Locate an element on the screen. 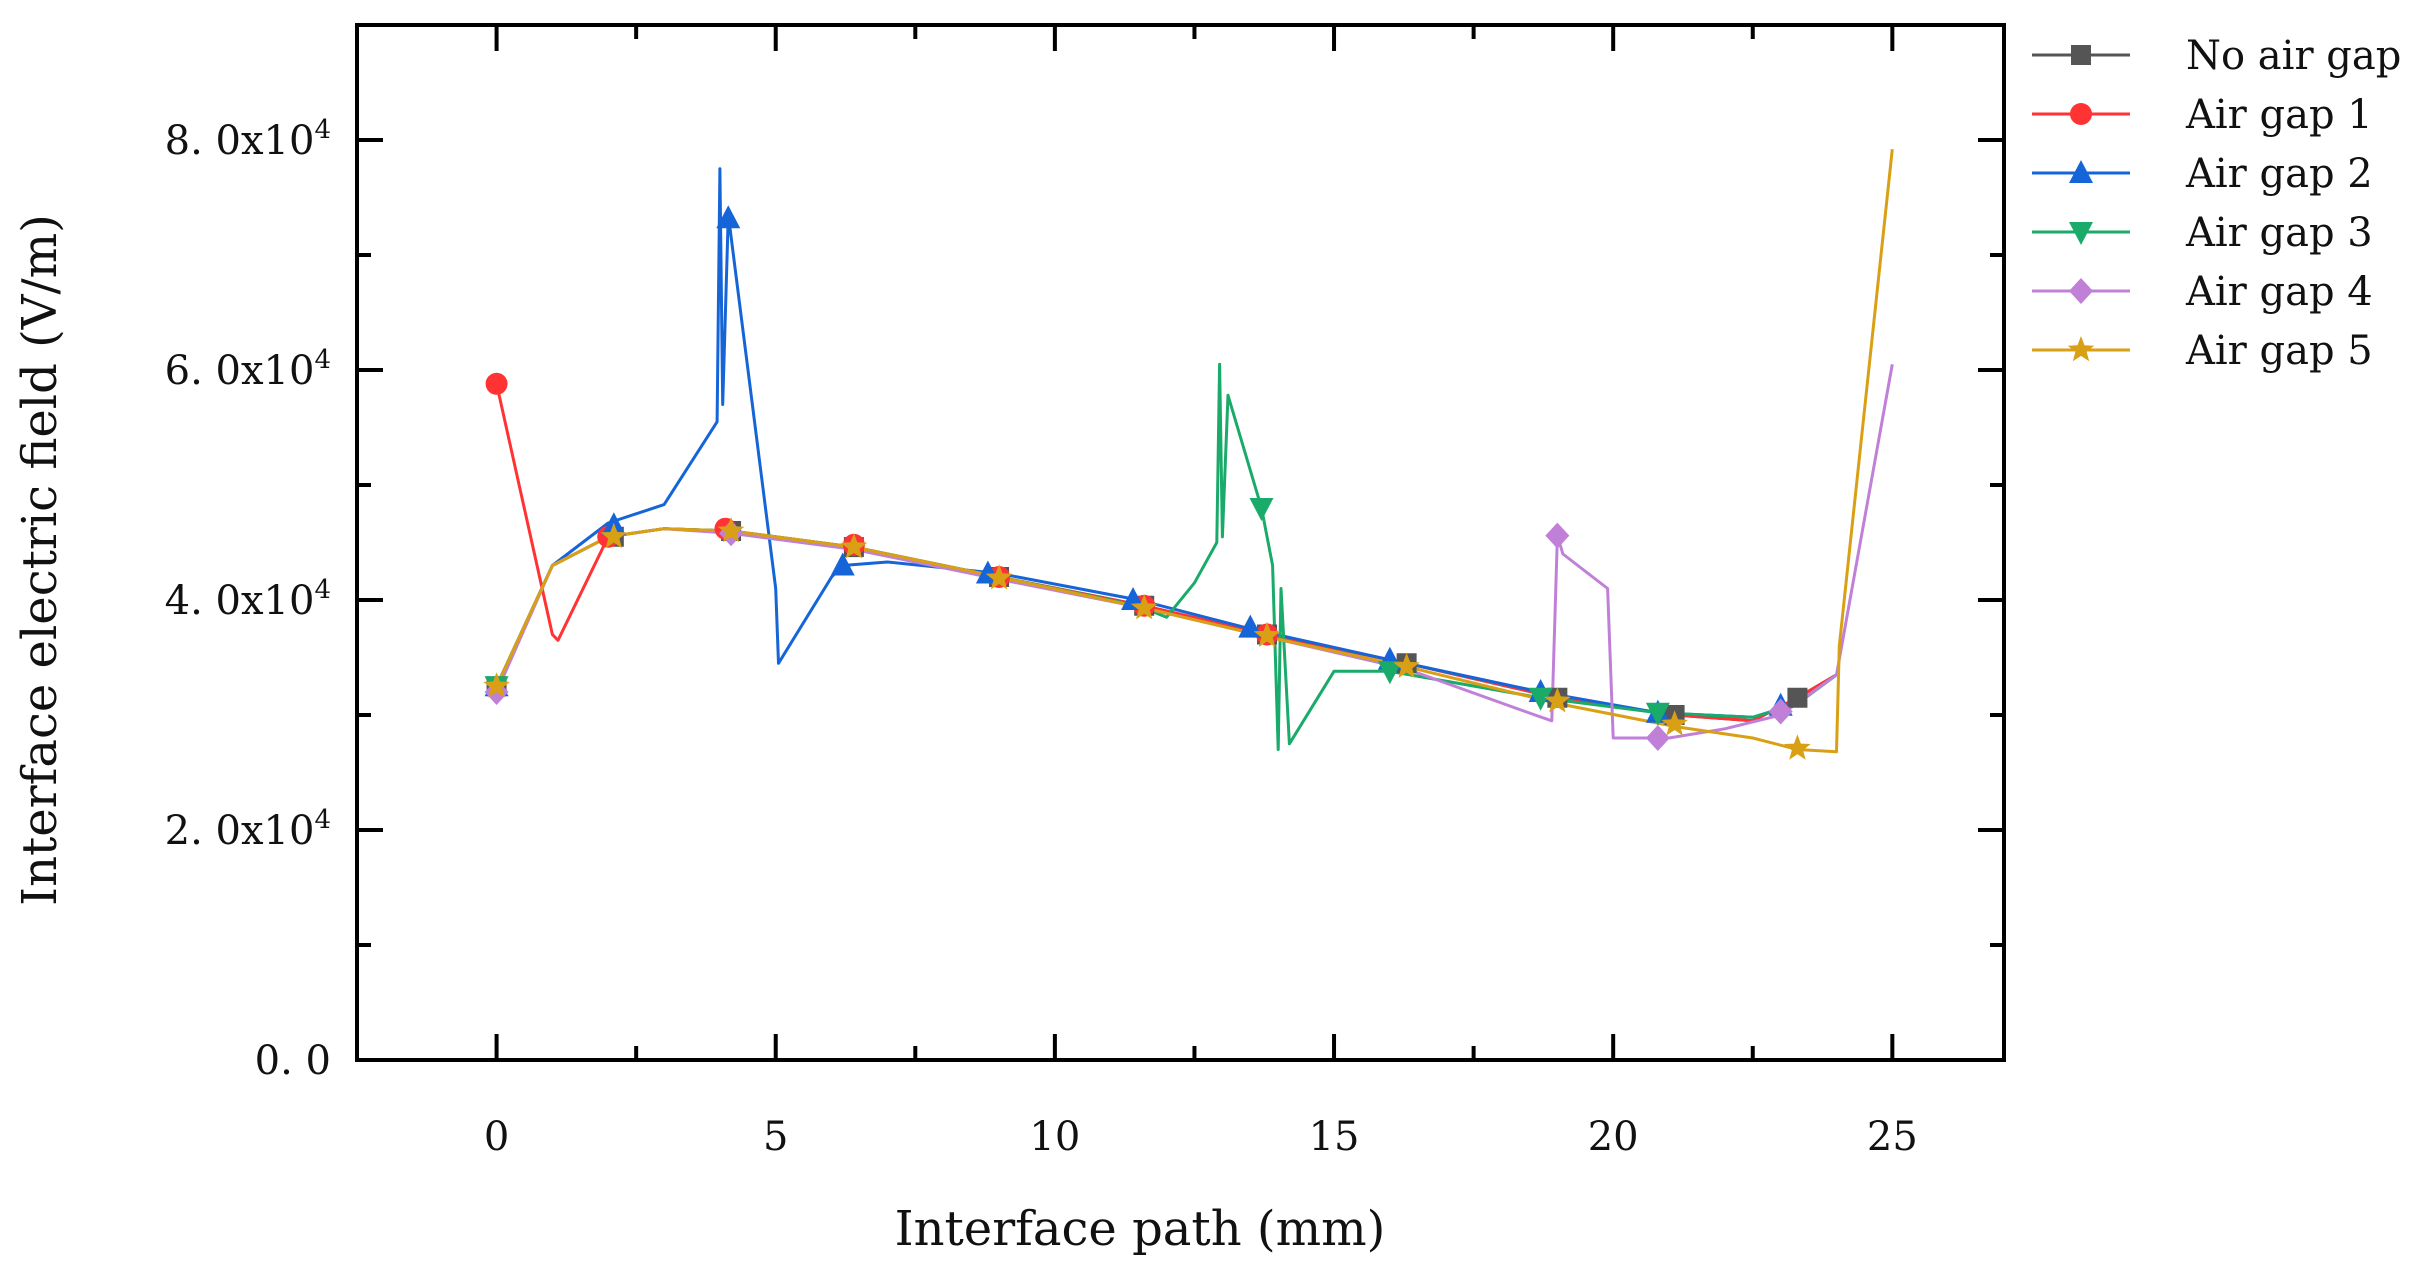 Image resolution: width=2416 pixels, height=1282 pixels. legend-marker-no-air-gap is located at coordinates (2081, 55).